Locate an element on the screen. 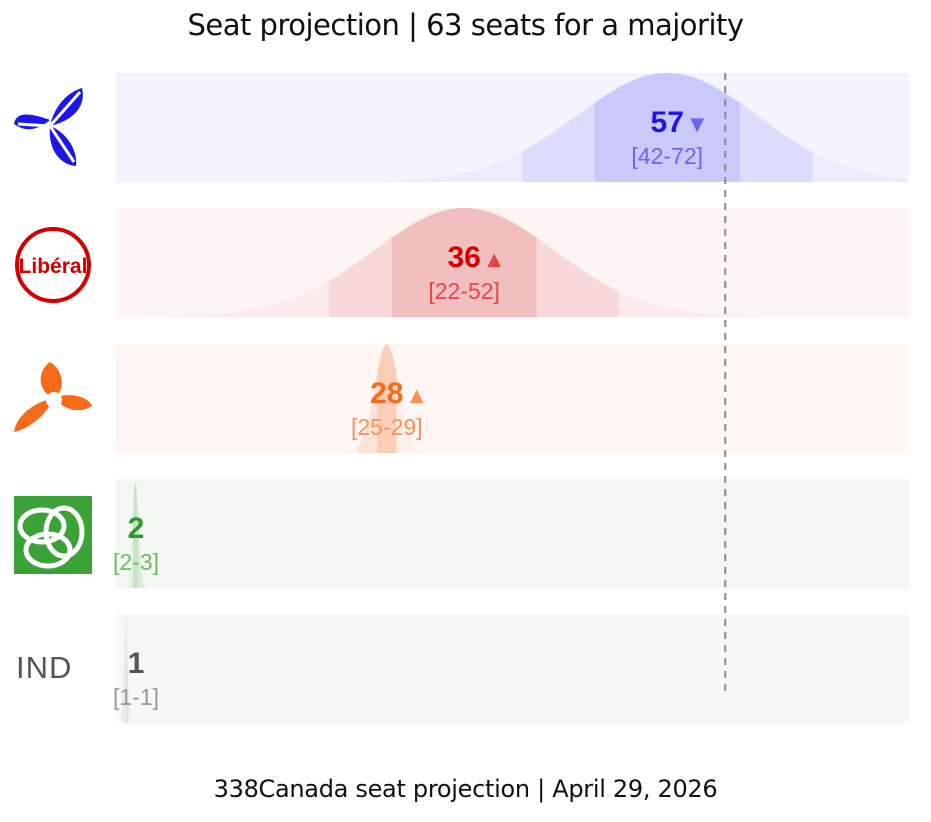 This screenshot has height=822, width=931. seat-range-label: [42-72] is located at coordinates (667, 156).